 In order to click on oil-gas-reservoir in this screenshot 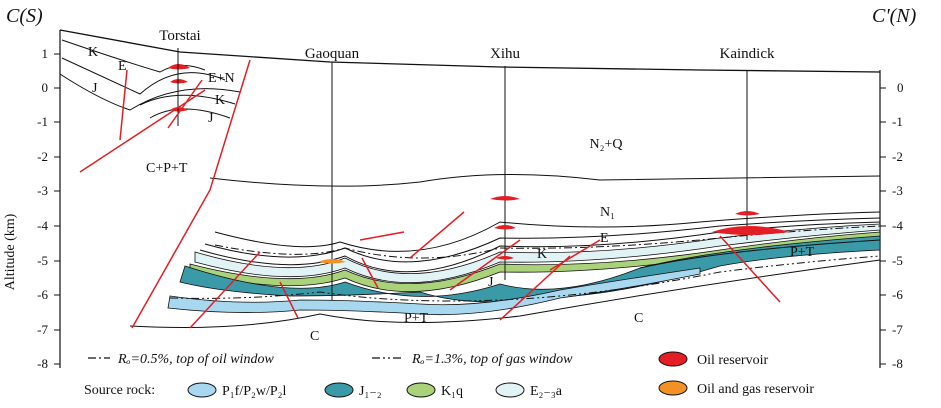, I will do `click(332, 261)`.